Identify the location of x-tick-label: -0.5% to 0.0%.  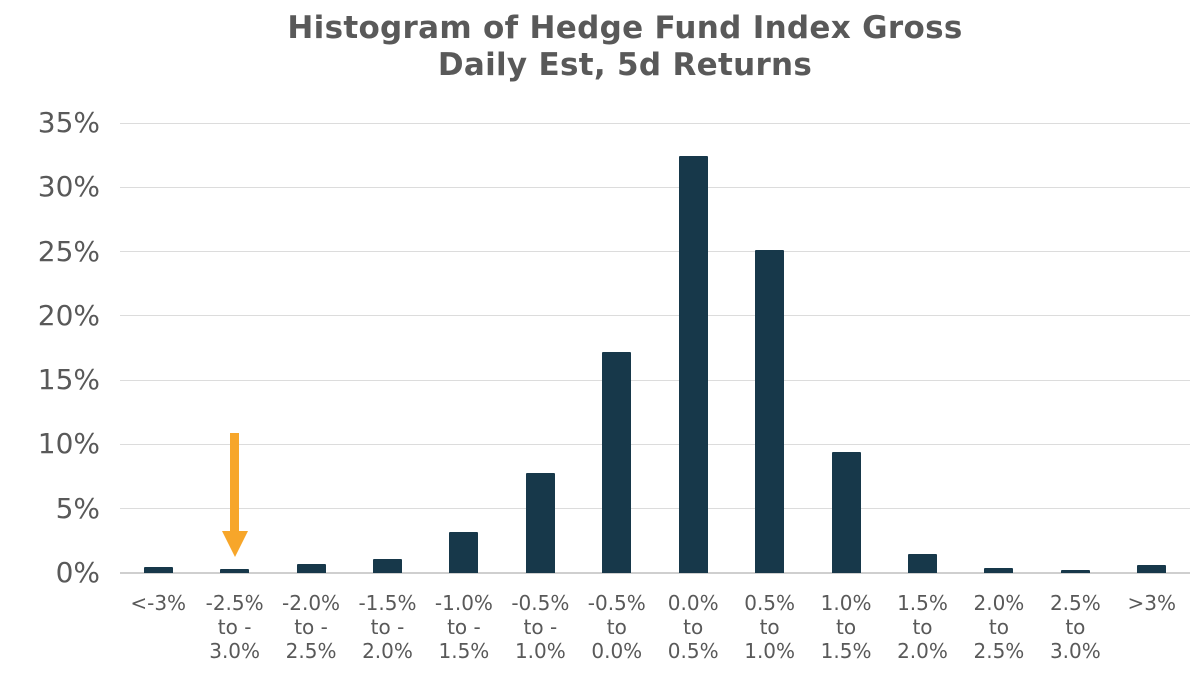
(617, 627).